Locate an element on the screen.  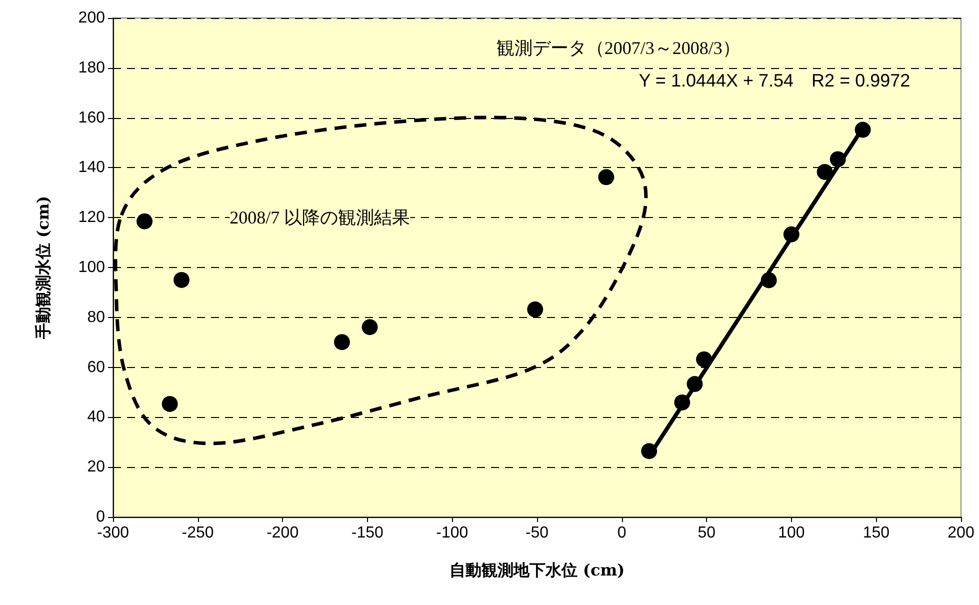
y-tick-label: 160 is located at coordinates (92, 117).